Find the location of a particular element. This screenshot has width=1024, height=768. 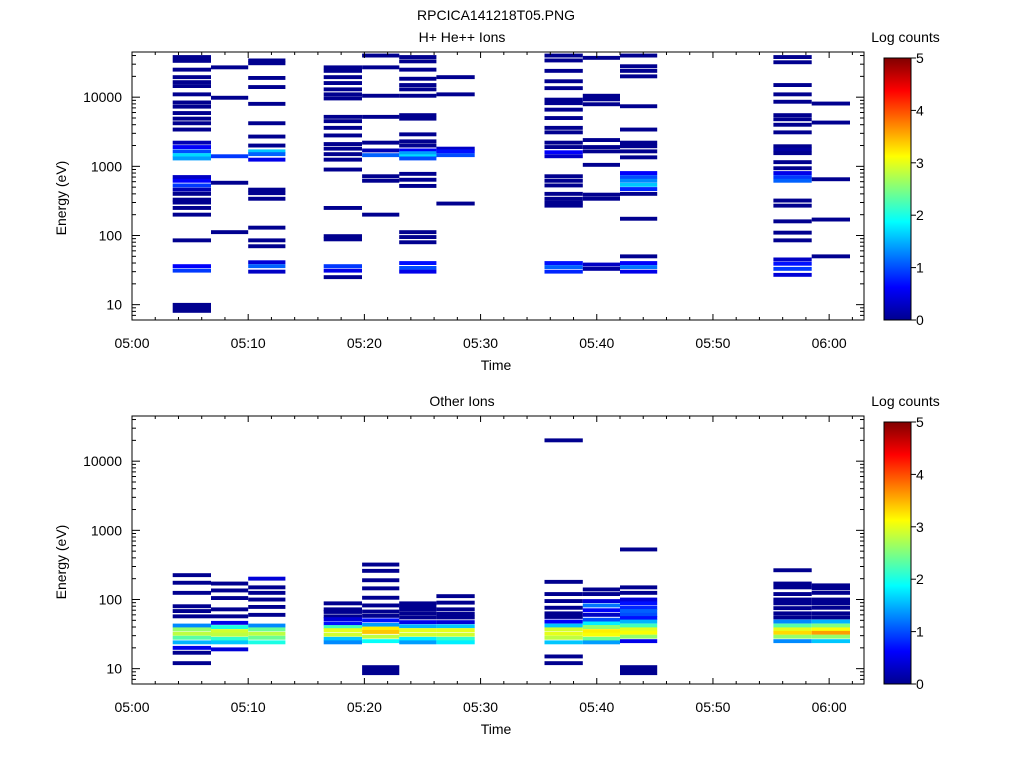

colorbar-tick-label: 2 is located at coordinates (920, 215).